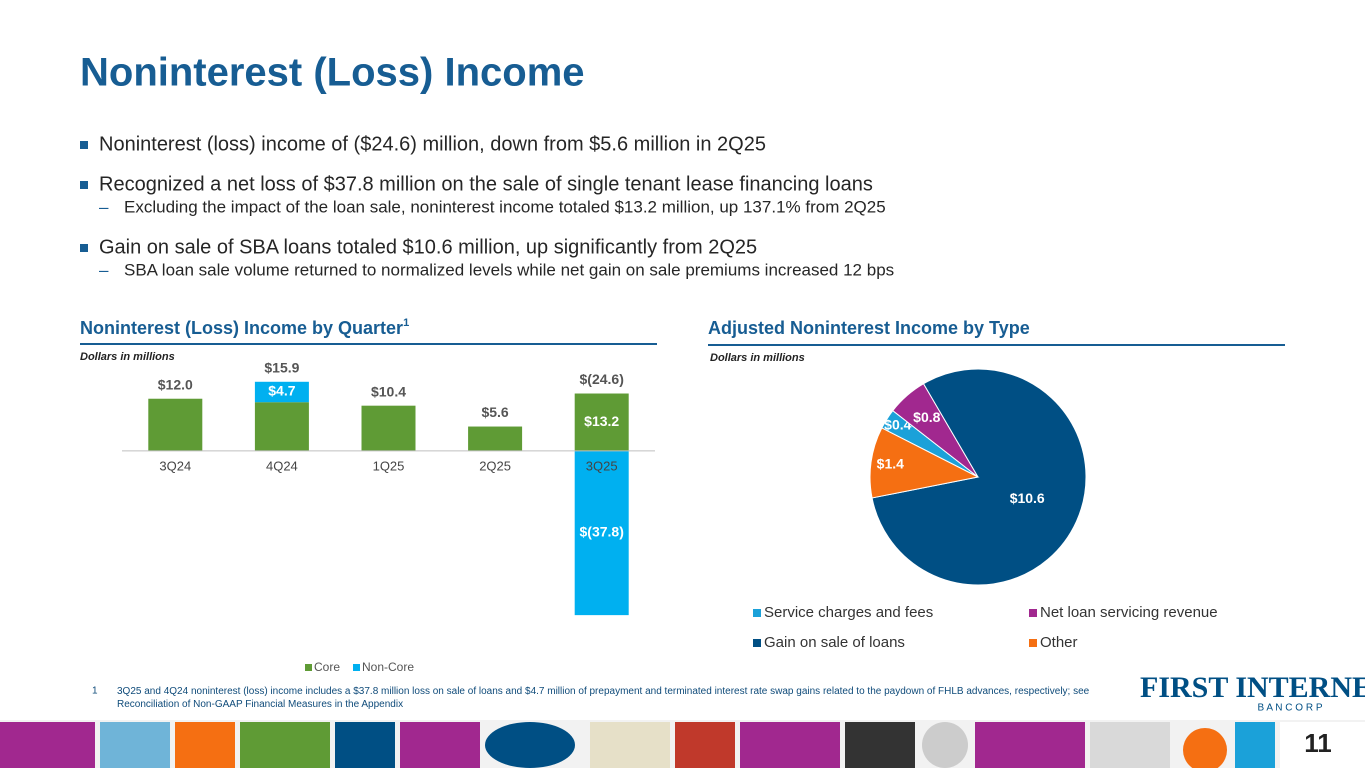 This screenshot has height=768, width=1365. What do you see at coordinates (890, 464) in the screenshot?
I see `slice-label: $1.4` at bounding box center [890, 464].